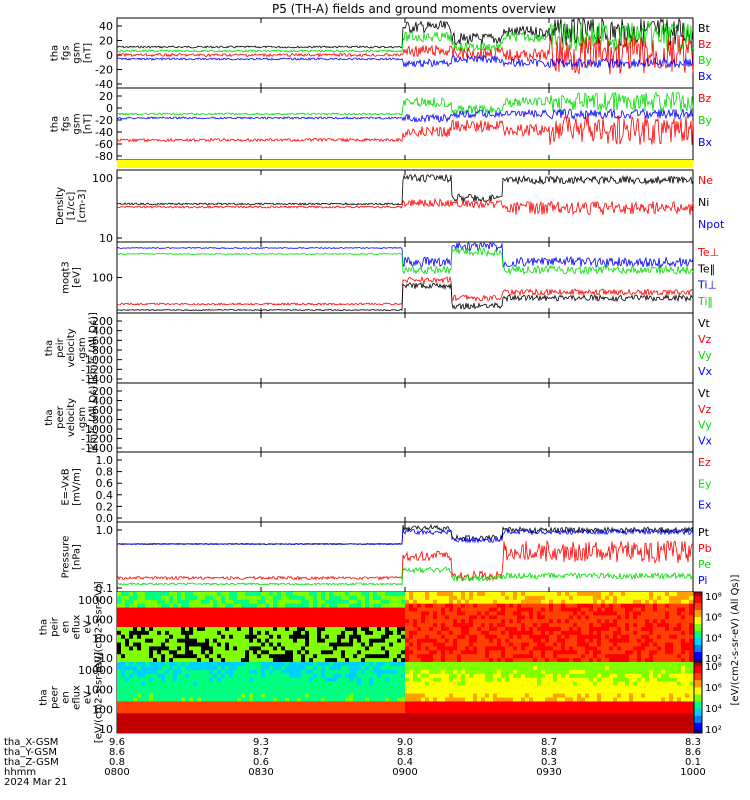 The height and width of the screenshot is (800, 750). What do you see at coordinates (405, 762) in the screenshot?
I see `footer-value: 0.4` at bounding box center [405, 762].